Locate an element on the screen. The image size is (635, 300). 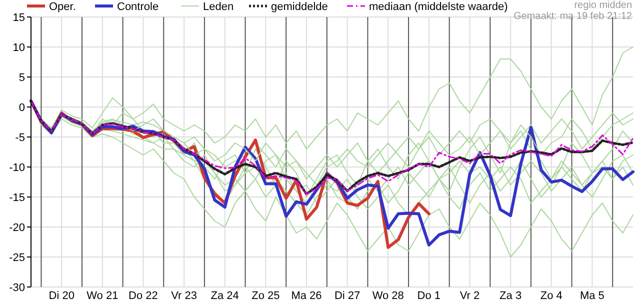
y-tick-label: -30 is located at coordinates (17, 288).